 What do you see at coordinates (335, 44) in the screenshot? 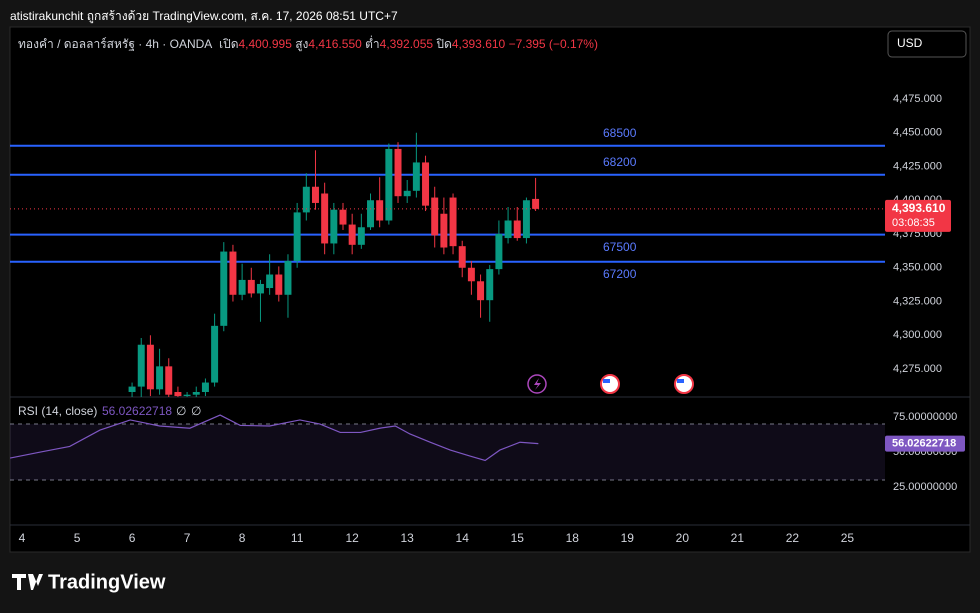
I see `high-value: 4,416.550` at bounding box center [335, 44].